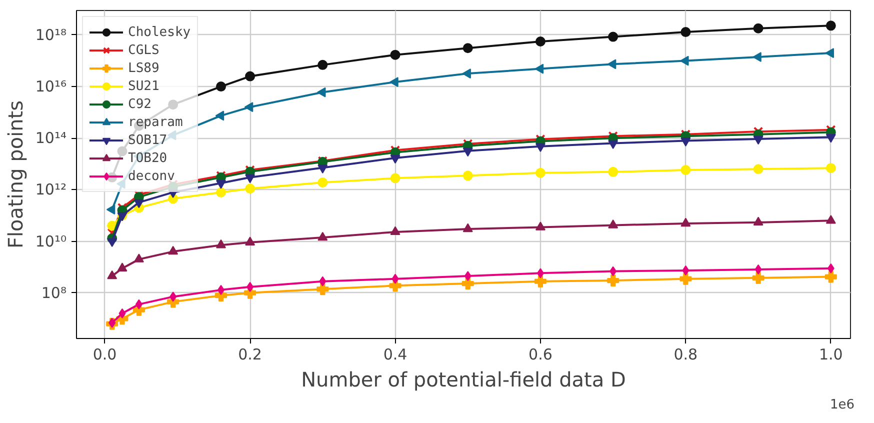 This screenshot has height=423, width=874. Describe the element at coordinates (51, 138) in the screenshot. I see `y-tick-label: 10¹⁴` at that location.